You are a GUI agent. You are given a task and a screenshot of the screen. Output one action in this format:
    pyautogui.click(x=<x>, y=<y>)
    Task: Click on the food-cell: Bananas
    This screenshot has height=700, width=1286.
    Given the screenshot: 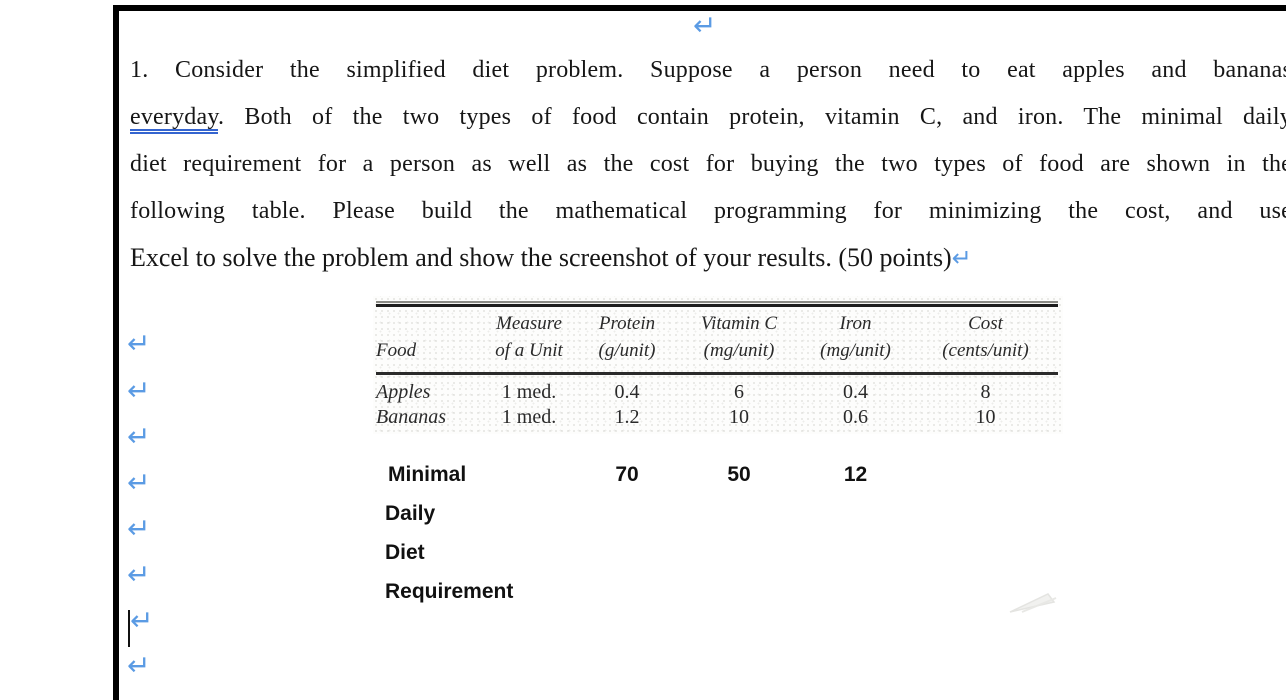 What is the action you would take?
    pyautogui.click(x=411, y=417)
    